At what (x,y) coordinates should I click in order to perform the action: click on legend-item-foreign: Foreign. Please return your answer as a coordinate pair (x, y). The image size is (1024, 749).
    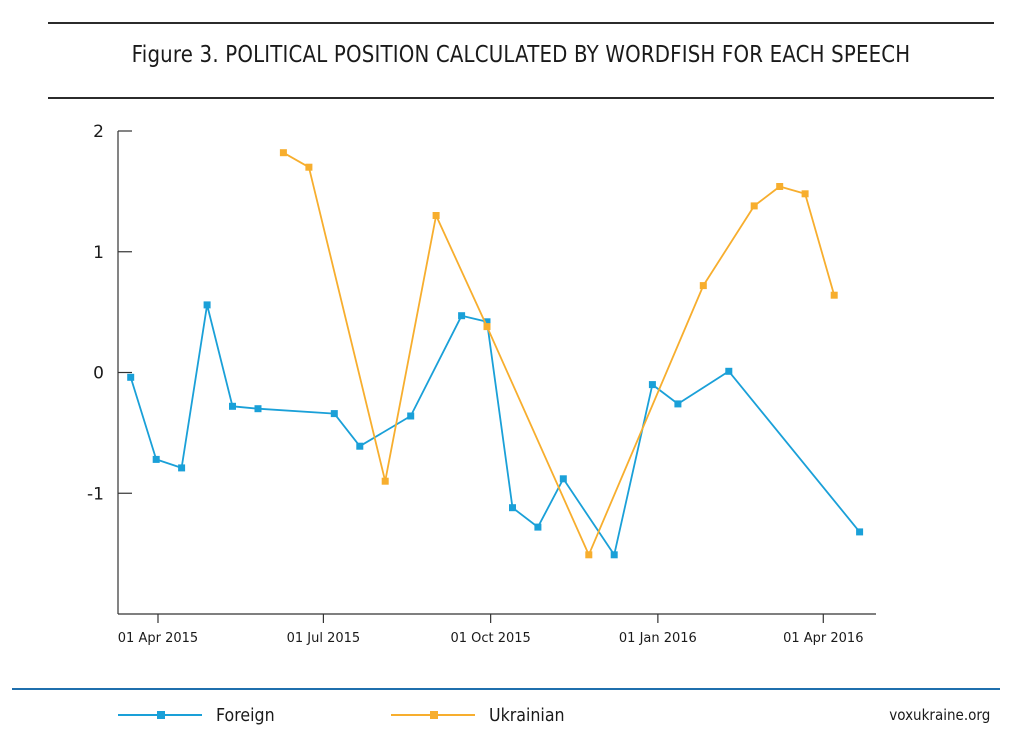
    Looking at the image, I should click on (200, 715).